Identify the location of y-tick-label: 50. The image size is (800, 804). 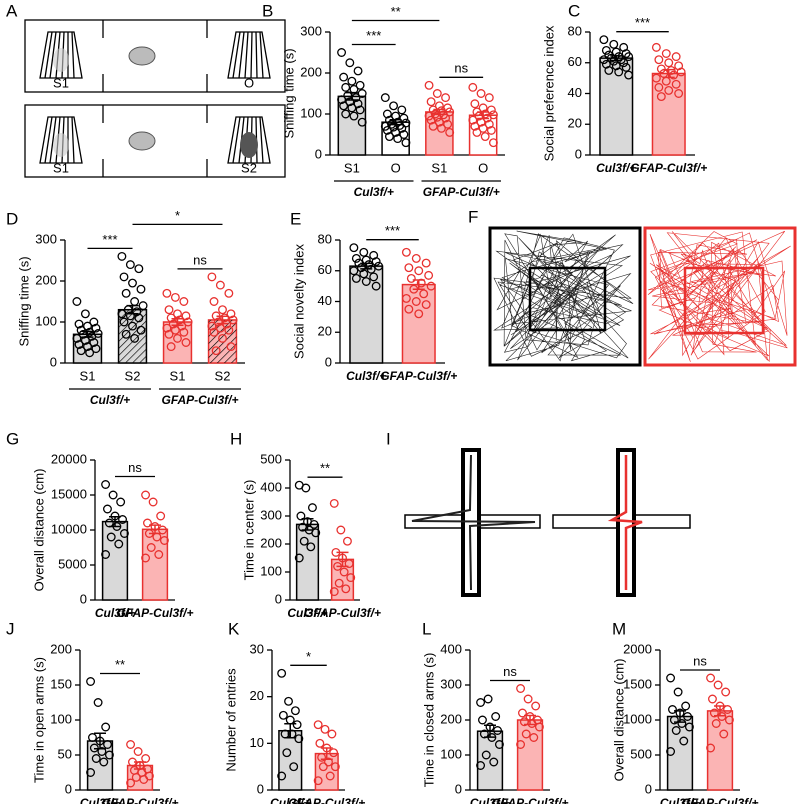
(65, 753).